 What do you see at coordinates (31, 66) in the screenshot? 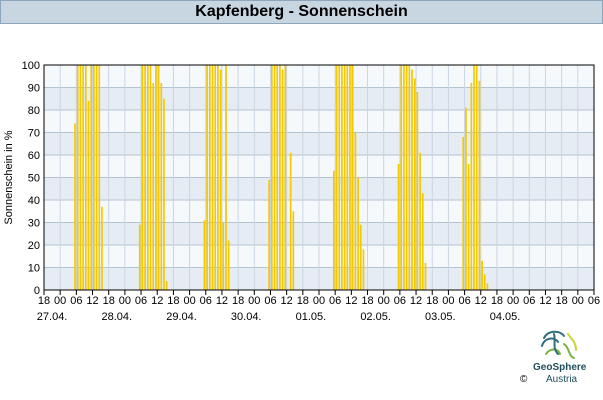
I see `y-tick-label: 100` at bounding box center [31, 66].